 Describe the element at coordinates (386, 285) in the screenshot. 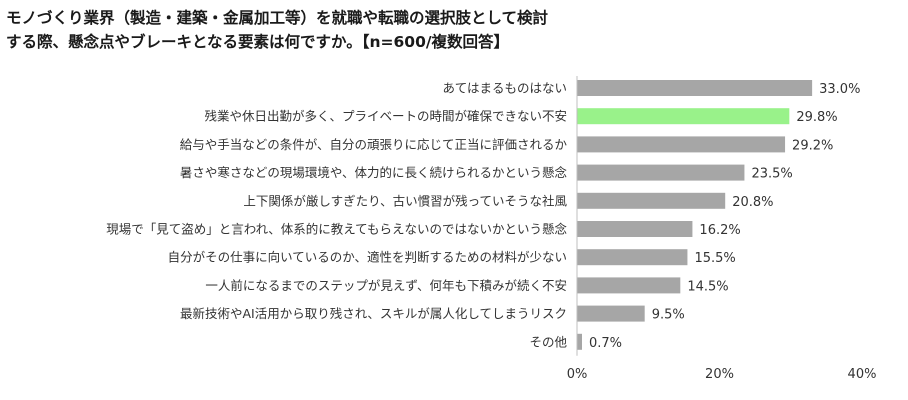

I see `category-label-8: 一人前になるまでのステップが見えず、何年も下積みが続く不安` at that location.